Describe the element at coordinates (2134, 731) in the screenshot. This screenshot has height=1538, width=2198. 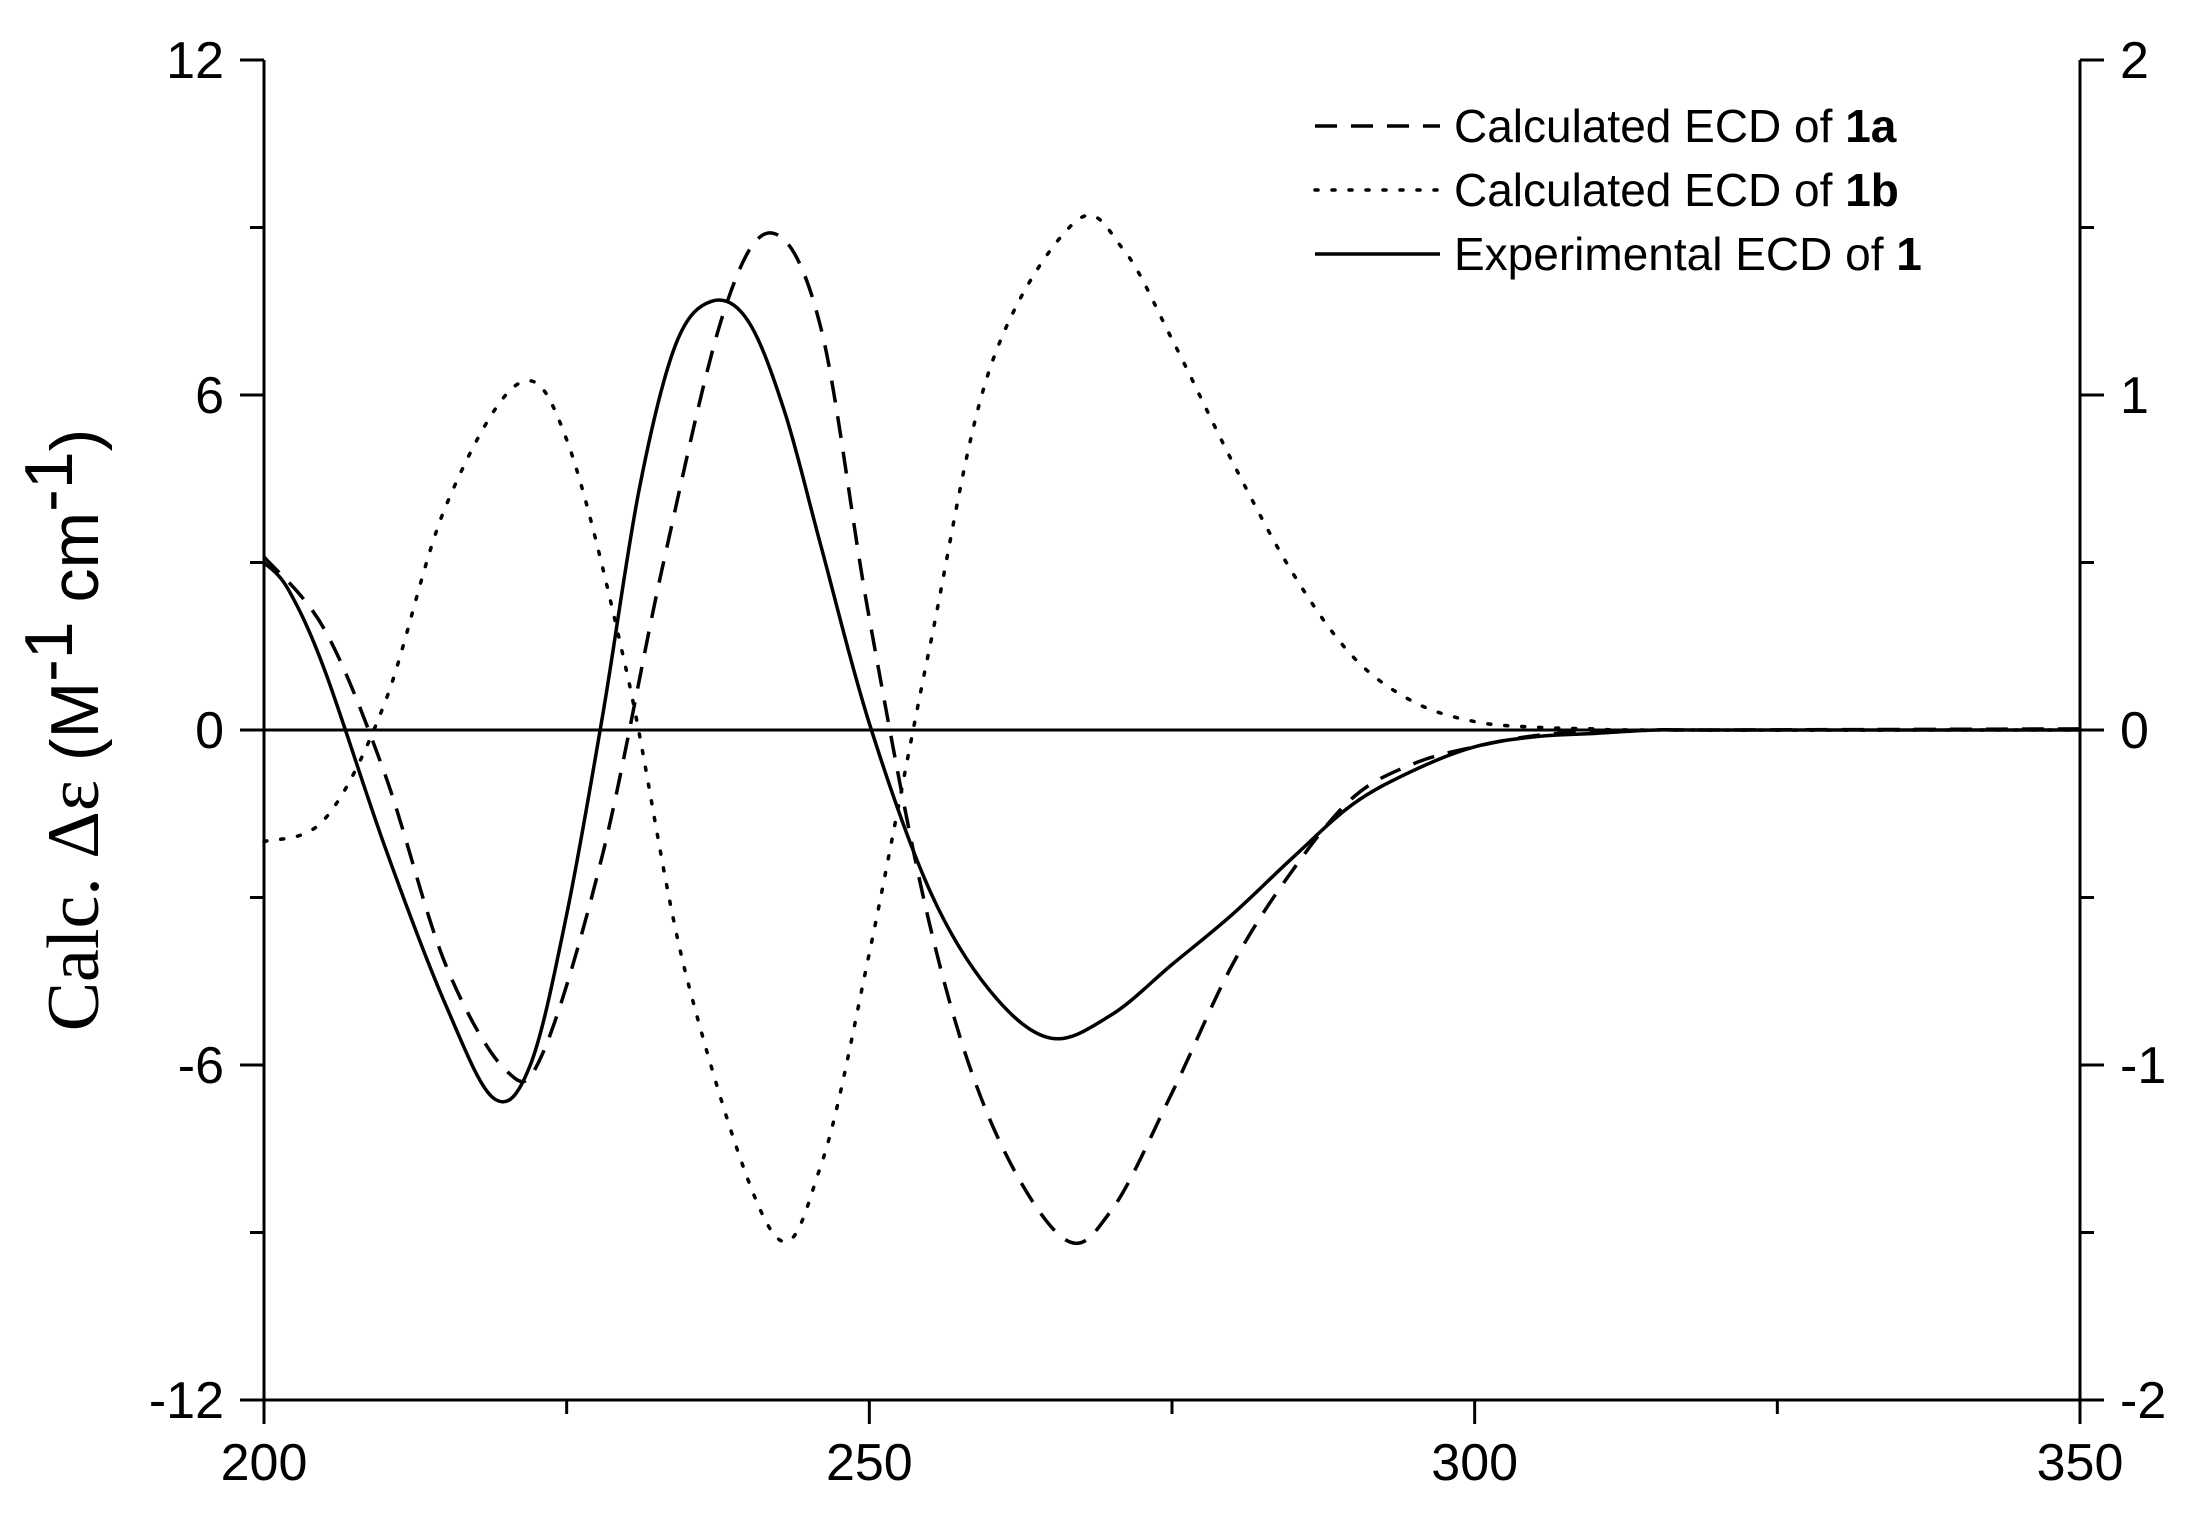
I see `y-right-tick-label: 0` at that location.